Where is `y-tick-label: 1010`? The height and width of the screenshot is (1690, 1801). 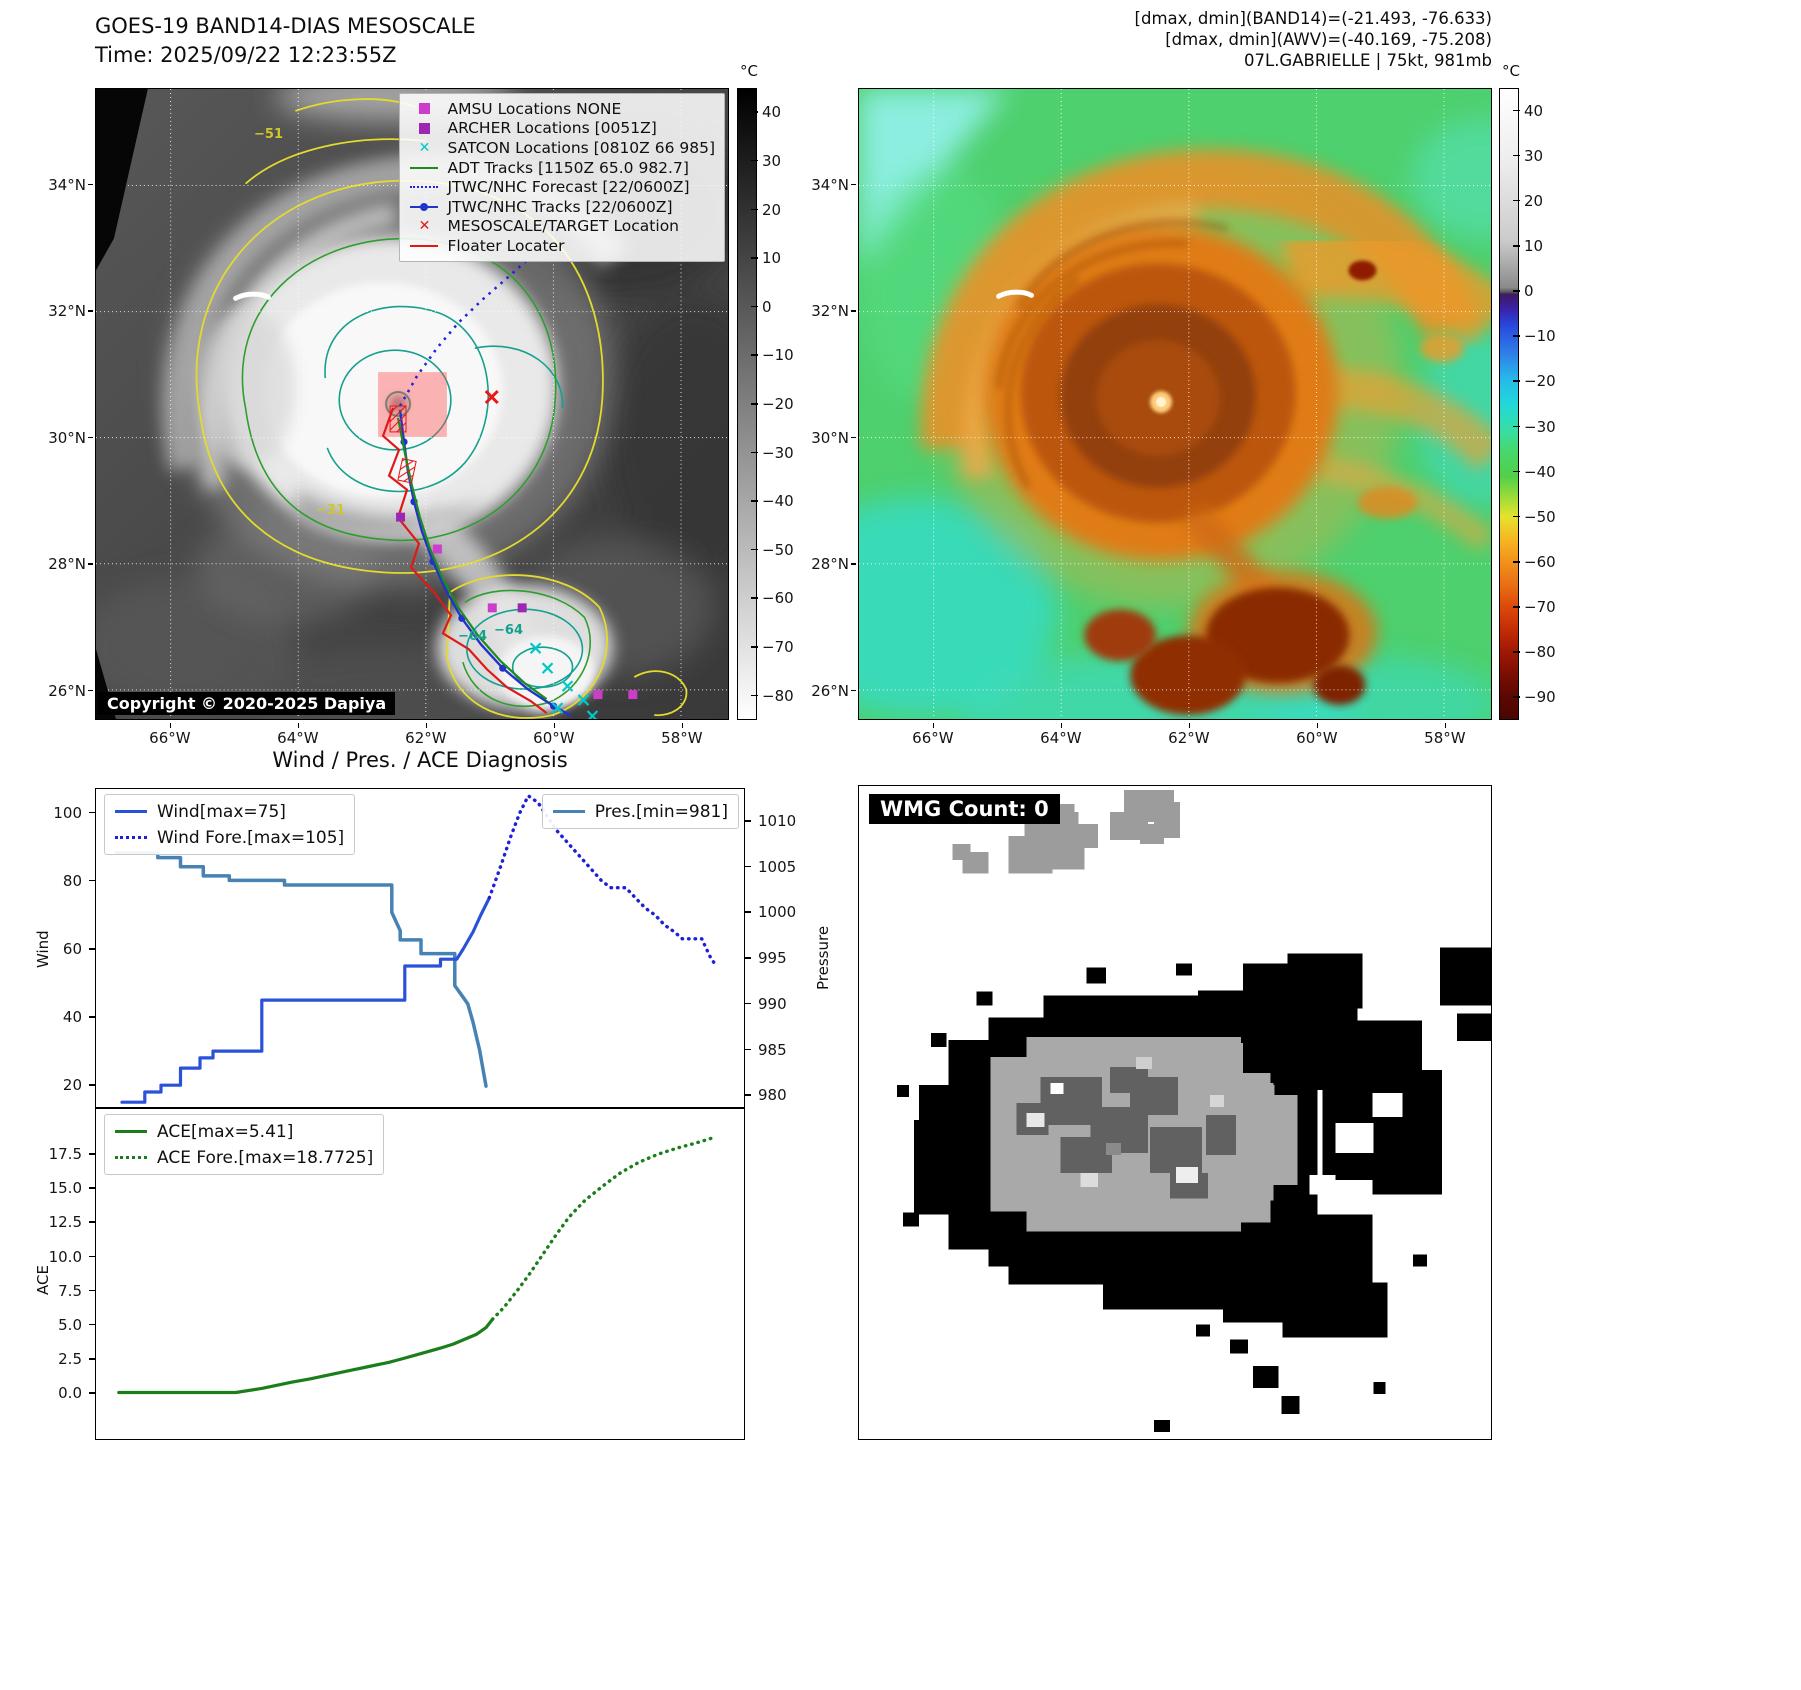 y-tick-label: 1010 is located at coordinates (773, 821).